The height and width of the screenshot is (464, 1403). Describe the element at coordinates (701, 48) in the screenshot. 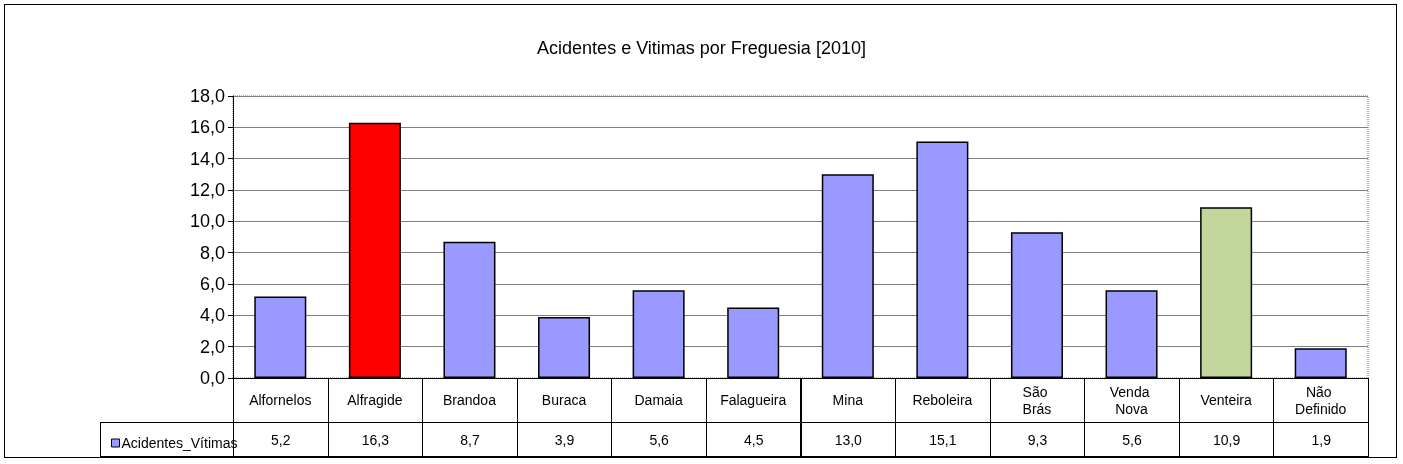

I see `chart-title: Acidentes e Vitimas por Freguesia [2010]` at that location.